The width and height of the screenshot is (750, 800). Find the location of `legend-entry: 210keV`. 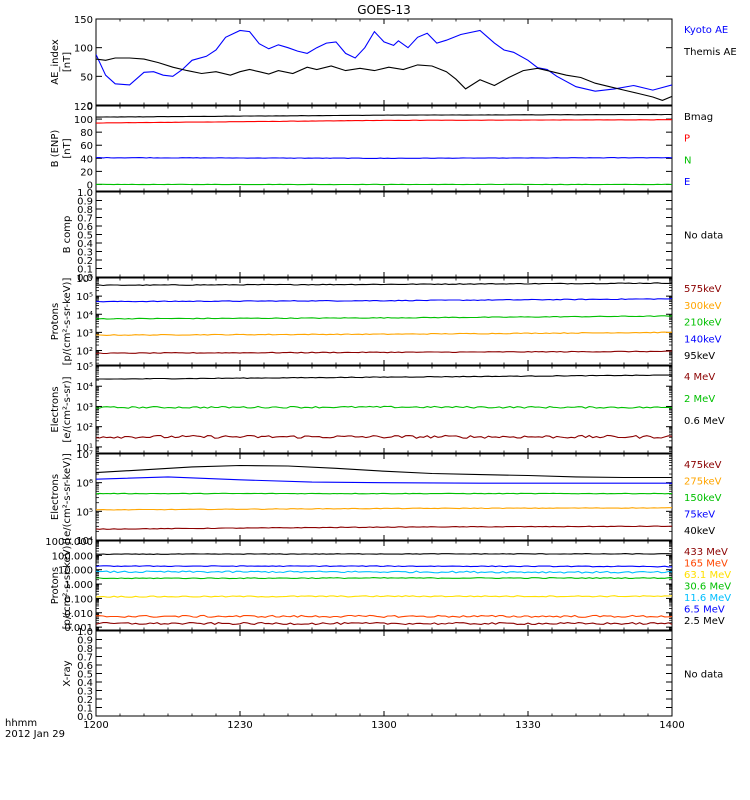

legend-entry: 210keV is located at coordinates (703, 323).